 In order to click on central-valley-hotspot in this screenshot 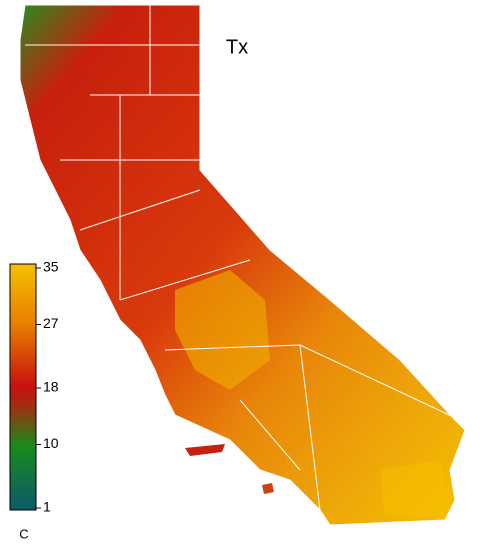, I will do `click(222, 330)`.